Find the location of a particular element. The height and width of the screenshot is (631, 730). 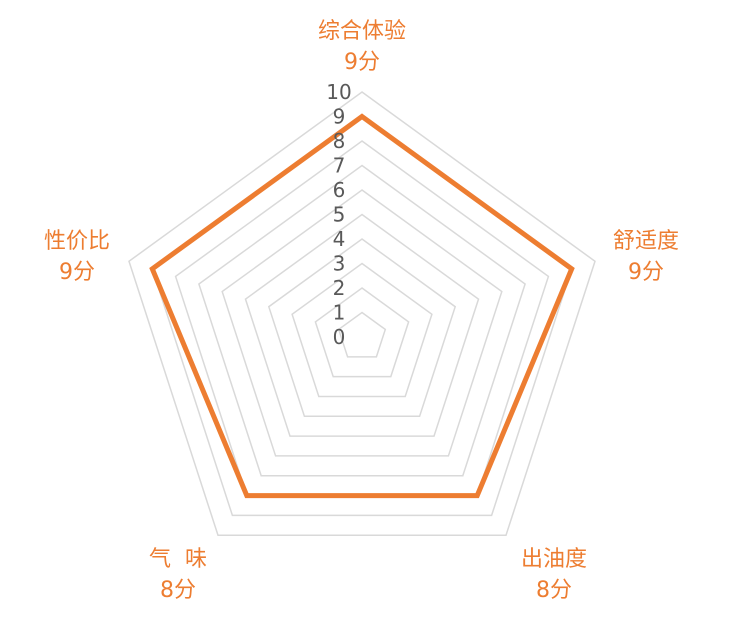

tick-label-9: 9 is located at coordinates (339, 117).